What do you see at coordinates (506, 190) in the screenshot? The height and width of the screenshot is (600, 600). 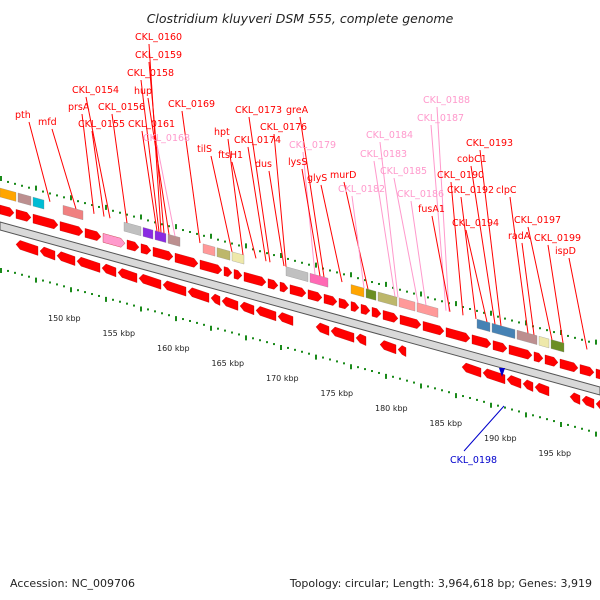 I see `gene-label: clpC` at bounding box center [506, 190].